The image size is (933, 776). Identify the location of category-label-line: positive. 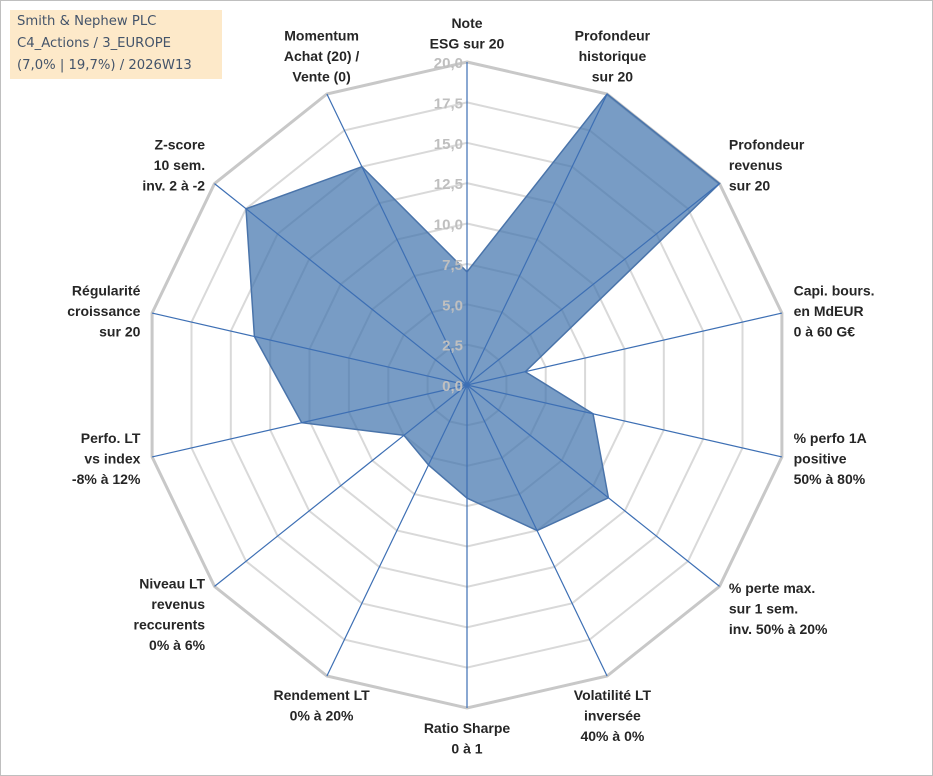
(820, 458).